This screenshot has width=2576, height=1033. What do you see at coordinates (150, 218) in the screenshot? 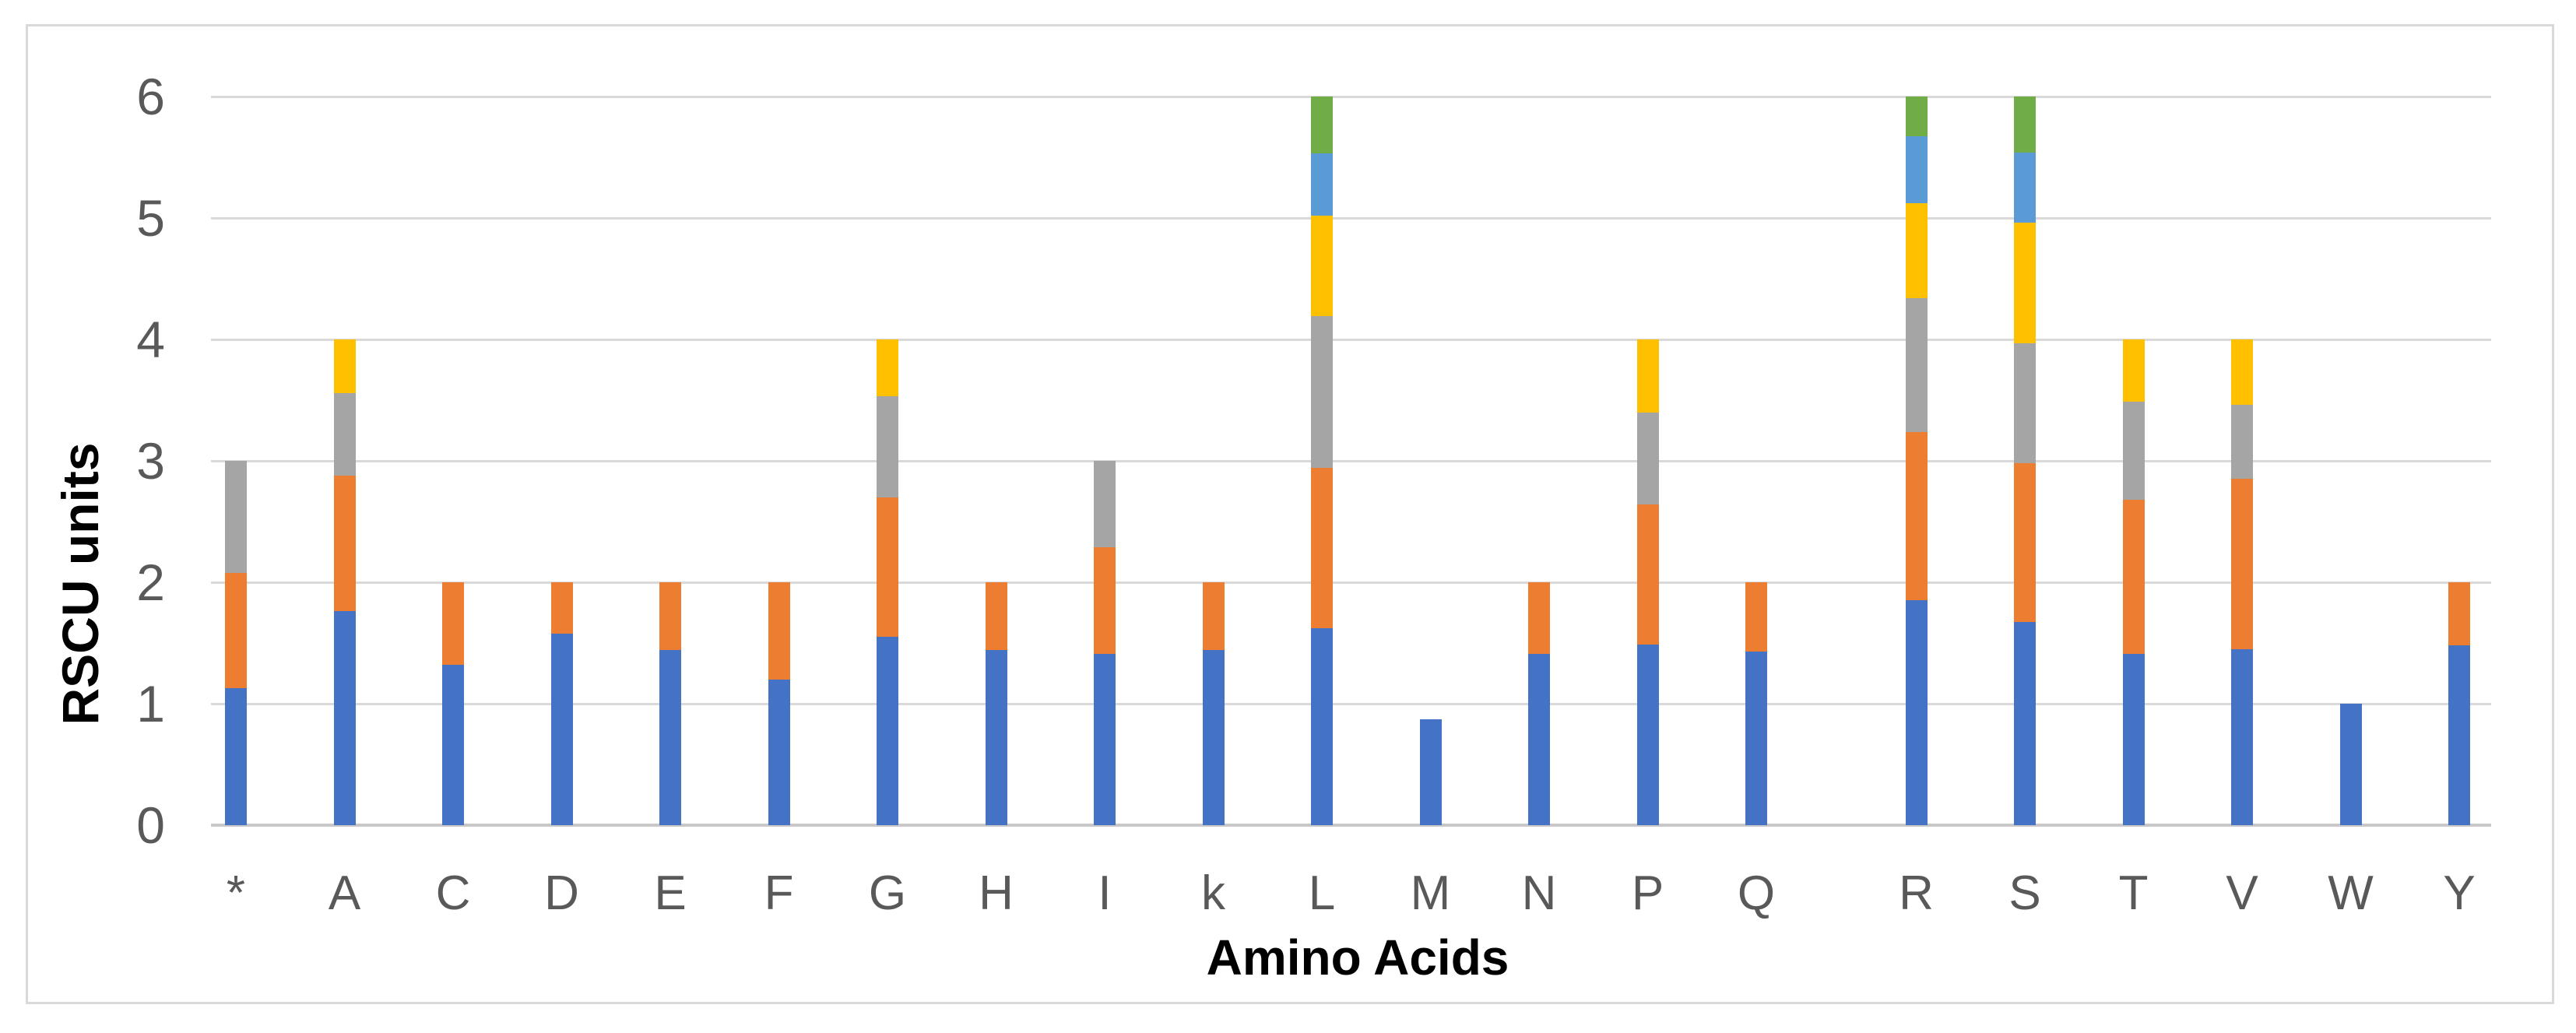
I see `y-tick-label-5: 5` at bounding box center [150, 218].